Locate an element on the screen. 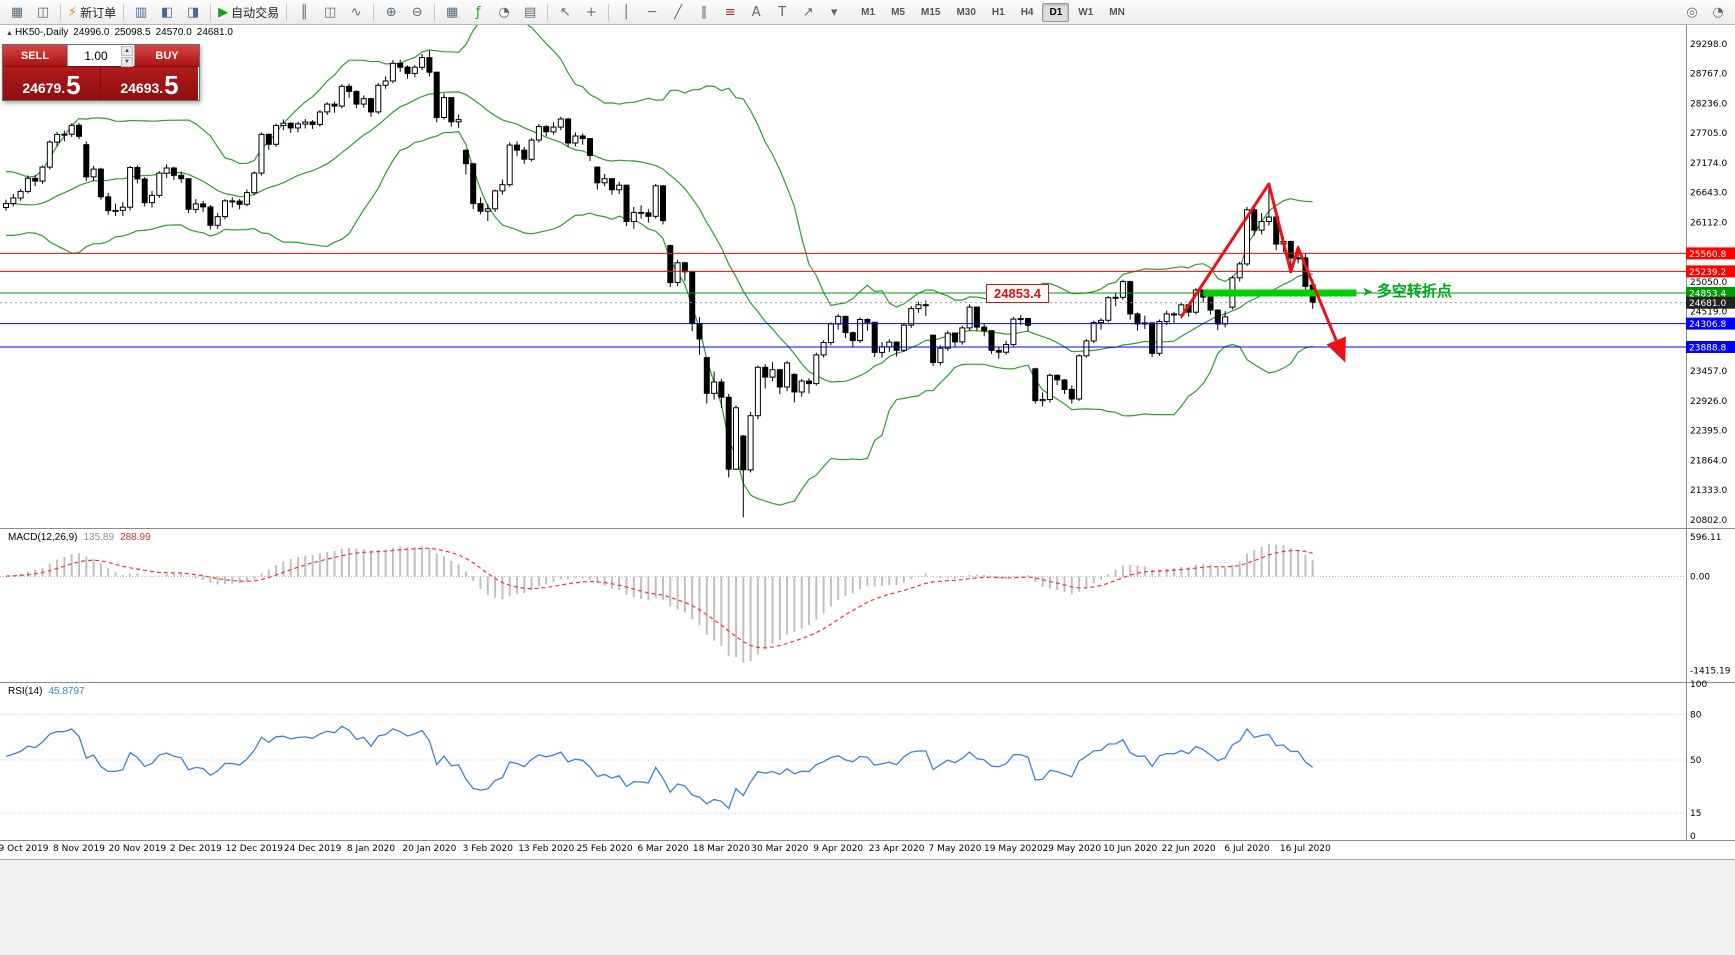  svg-text: 12 Dec 2019 is located at coordinates (254, 849).